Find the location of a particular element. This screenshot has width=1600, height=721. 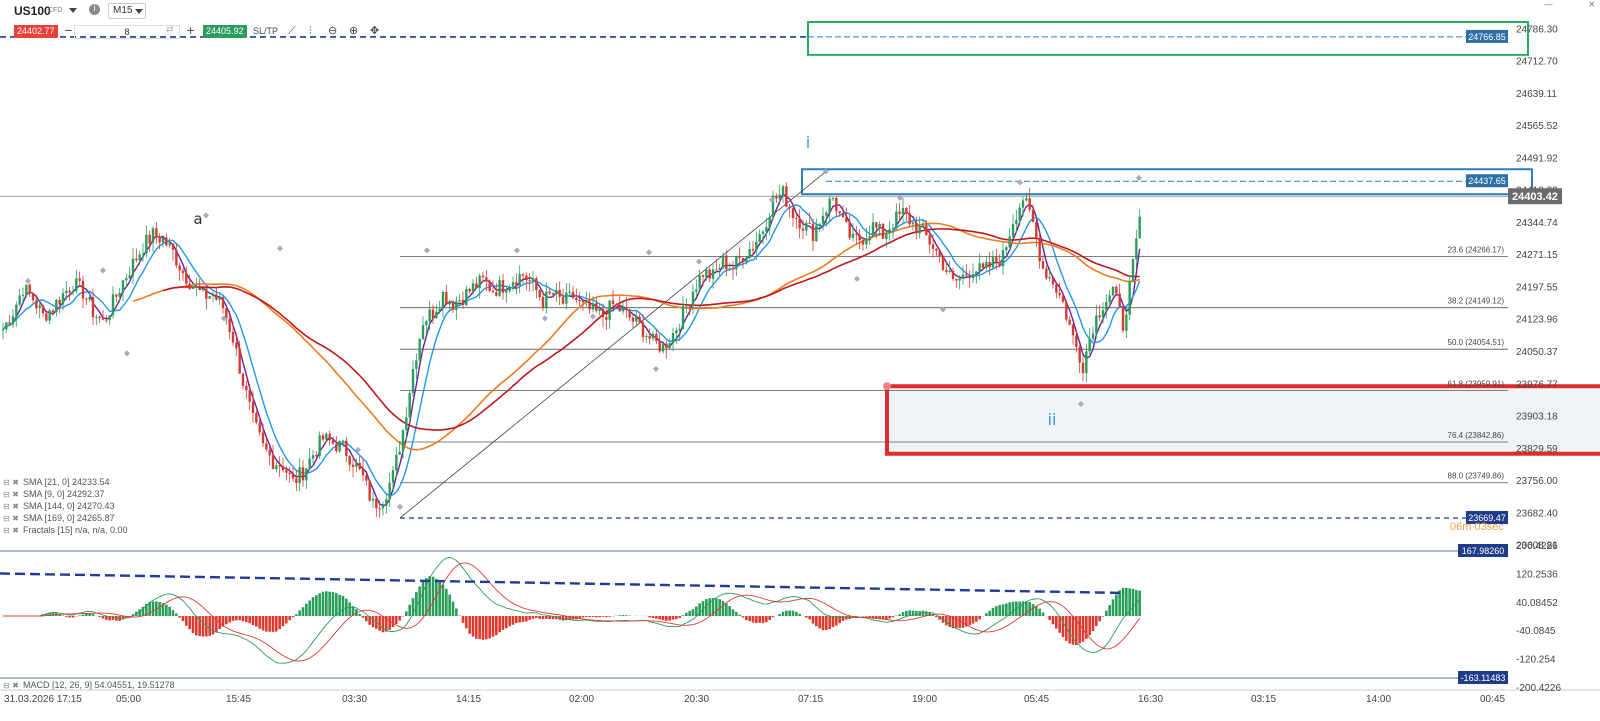

crosshair-icon: ✥ is located at coordinates (375, 30).